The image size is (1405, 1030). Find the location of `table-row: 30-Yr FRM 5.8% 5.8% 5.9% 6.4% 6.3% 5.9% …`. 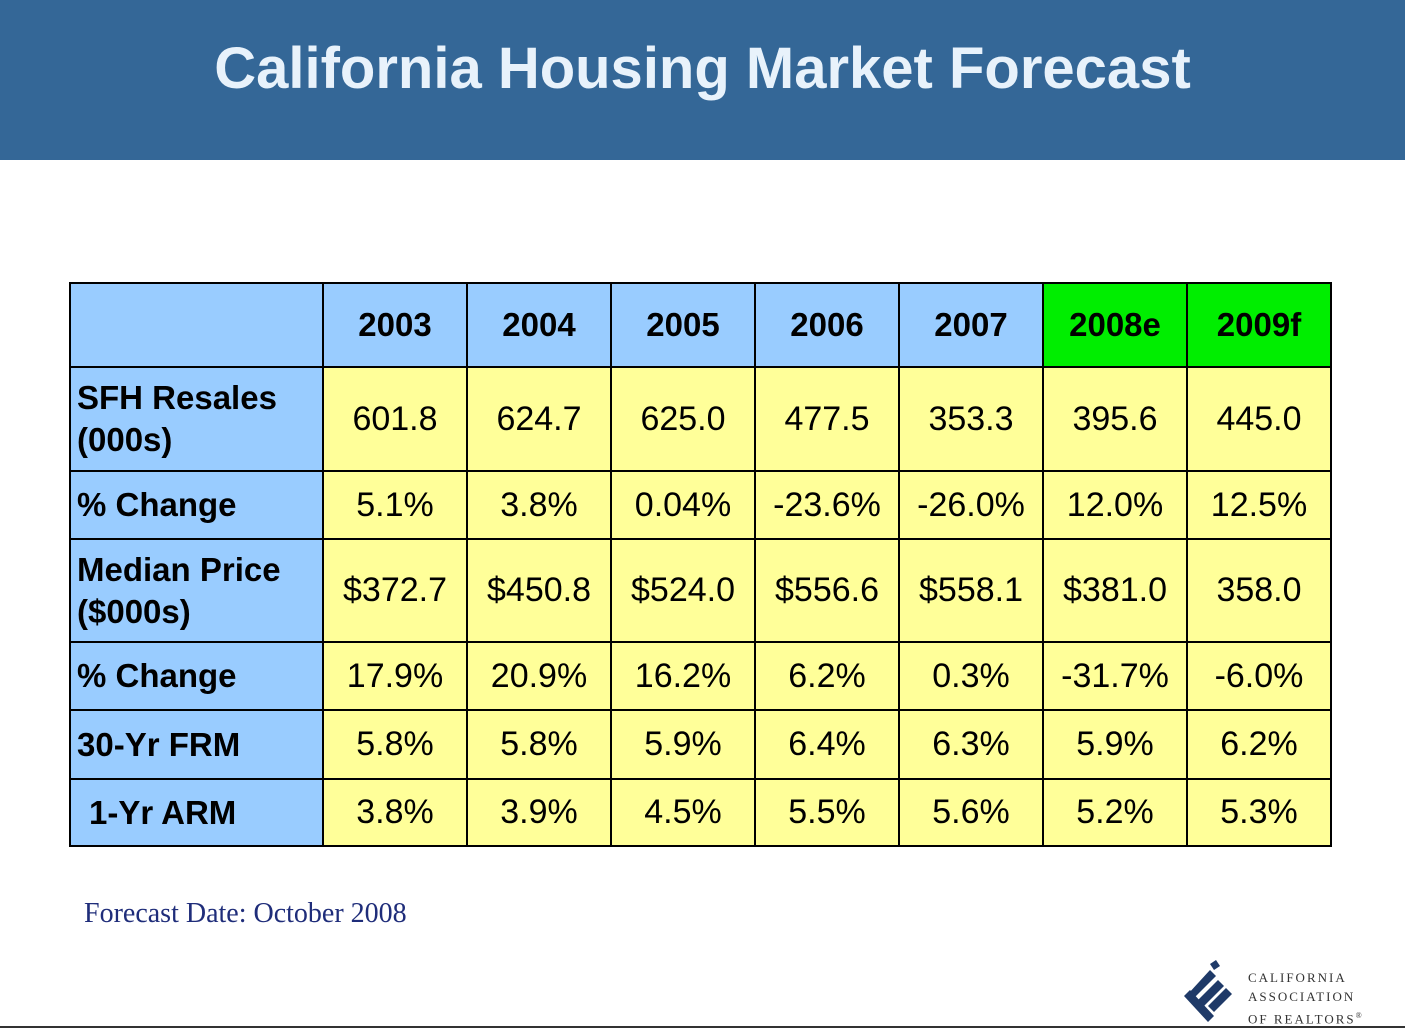

table-row: 30-Yr FRM 5.8% 5.8% 5.9% 6.4% 6.3% 5.9% … is located at coordinates (700, 744).